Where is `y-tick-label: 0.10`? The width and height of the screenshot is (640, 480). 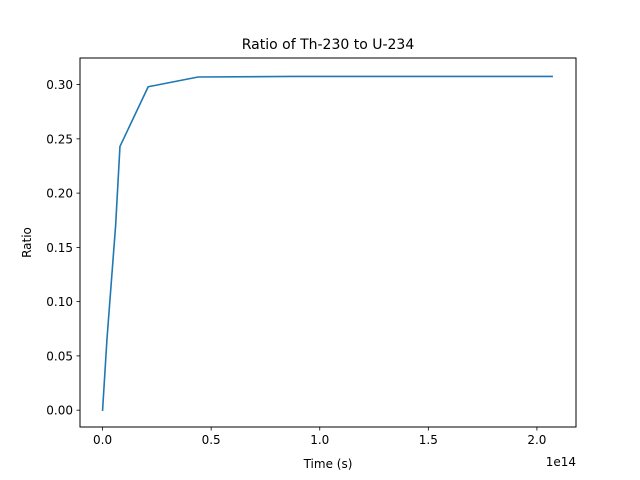 y-tick-label: 0.10 is located at coordinates (59, 302).